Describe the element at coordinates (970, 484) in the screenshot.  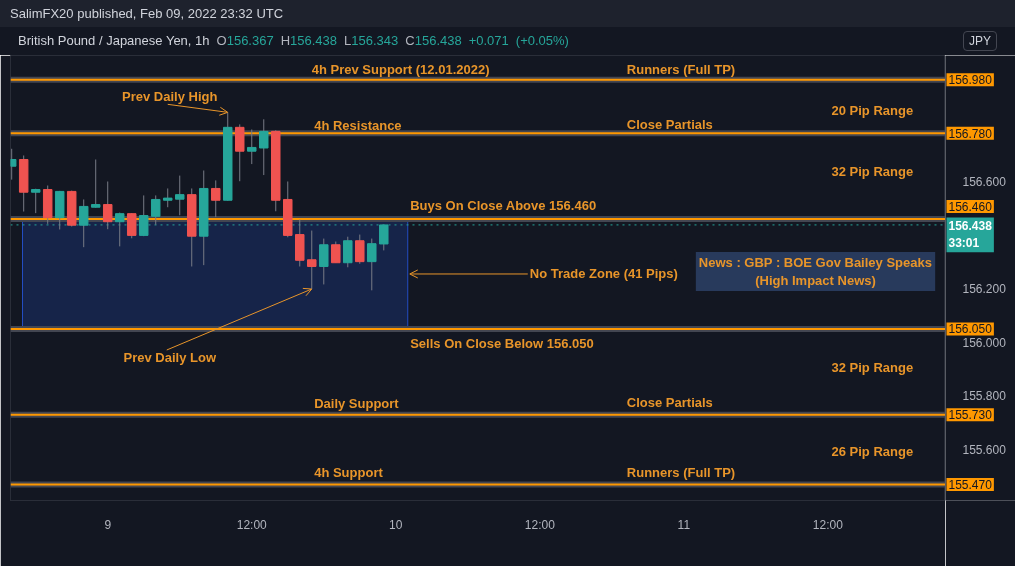
I see `ref-line-label: 155.470` at that location.